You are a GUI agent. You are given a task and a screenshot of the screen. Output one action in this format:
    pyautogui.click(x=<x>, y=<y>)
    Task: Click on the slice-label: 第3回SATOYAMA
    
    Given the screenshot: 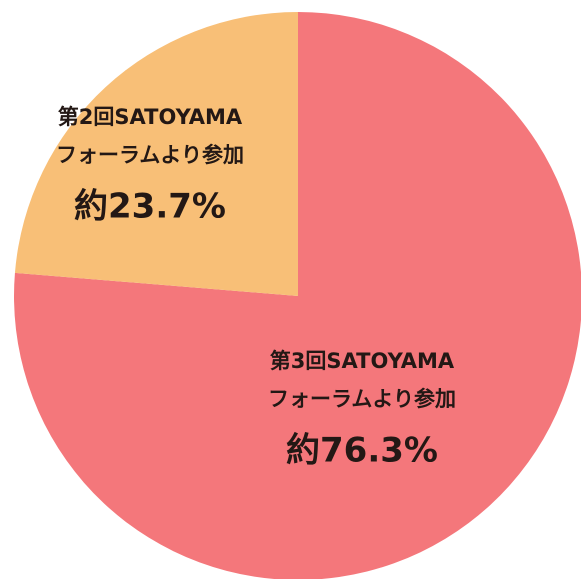 What is the action you would take?
    pyautogui.click(x=362, y=361)
    